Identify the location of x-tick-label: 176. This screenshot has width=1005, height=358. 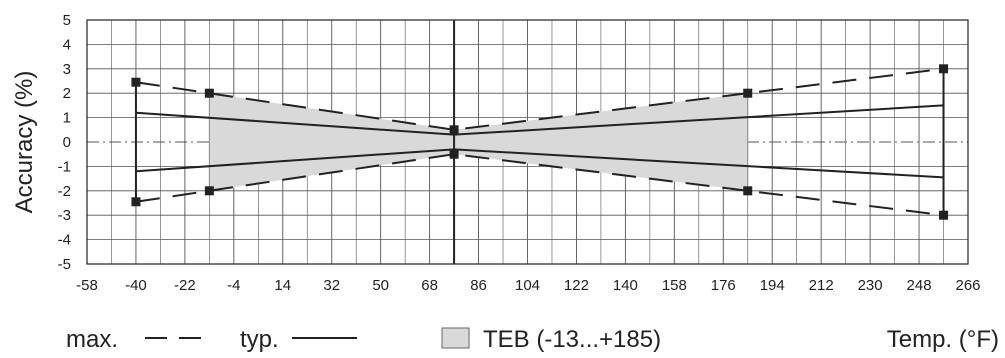
(723, 285).